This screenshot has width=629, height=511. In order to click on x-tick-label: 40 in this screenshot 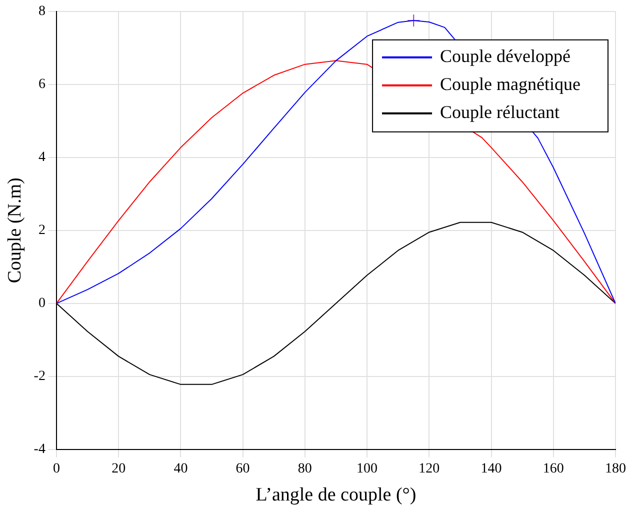, I will do `click(181, 468)`.